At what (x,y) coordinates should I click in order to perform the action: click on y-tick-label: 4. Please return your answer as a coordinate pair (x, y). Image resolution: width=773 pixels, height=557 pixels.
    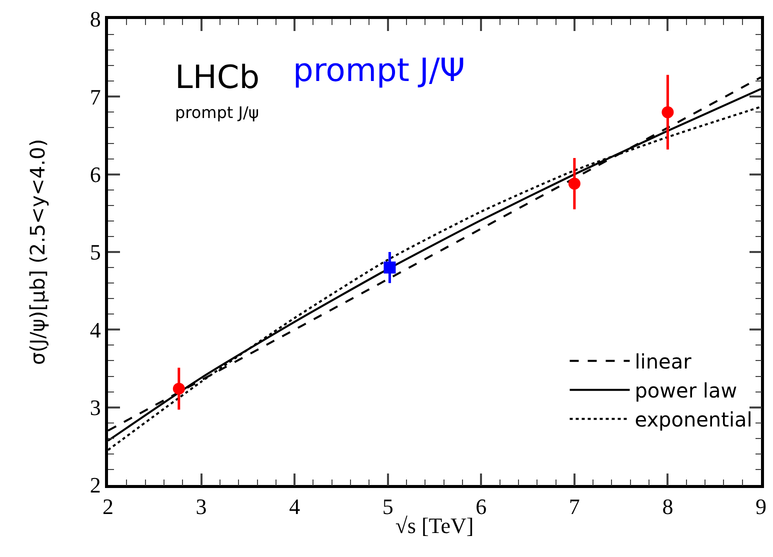
    Looking at the image, I should click on (95, 329).